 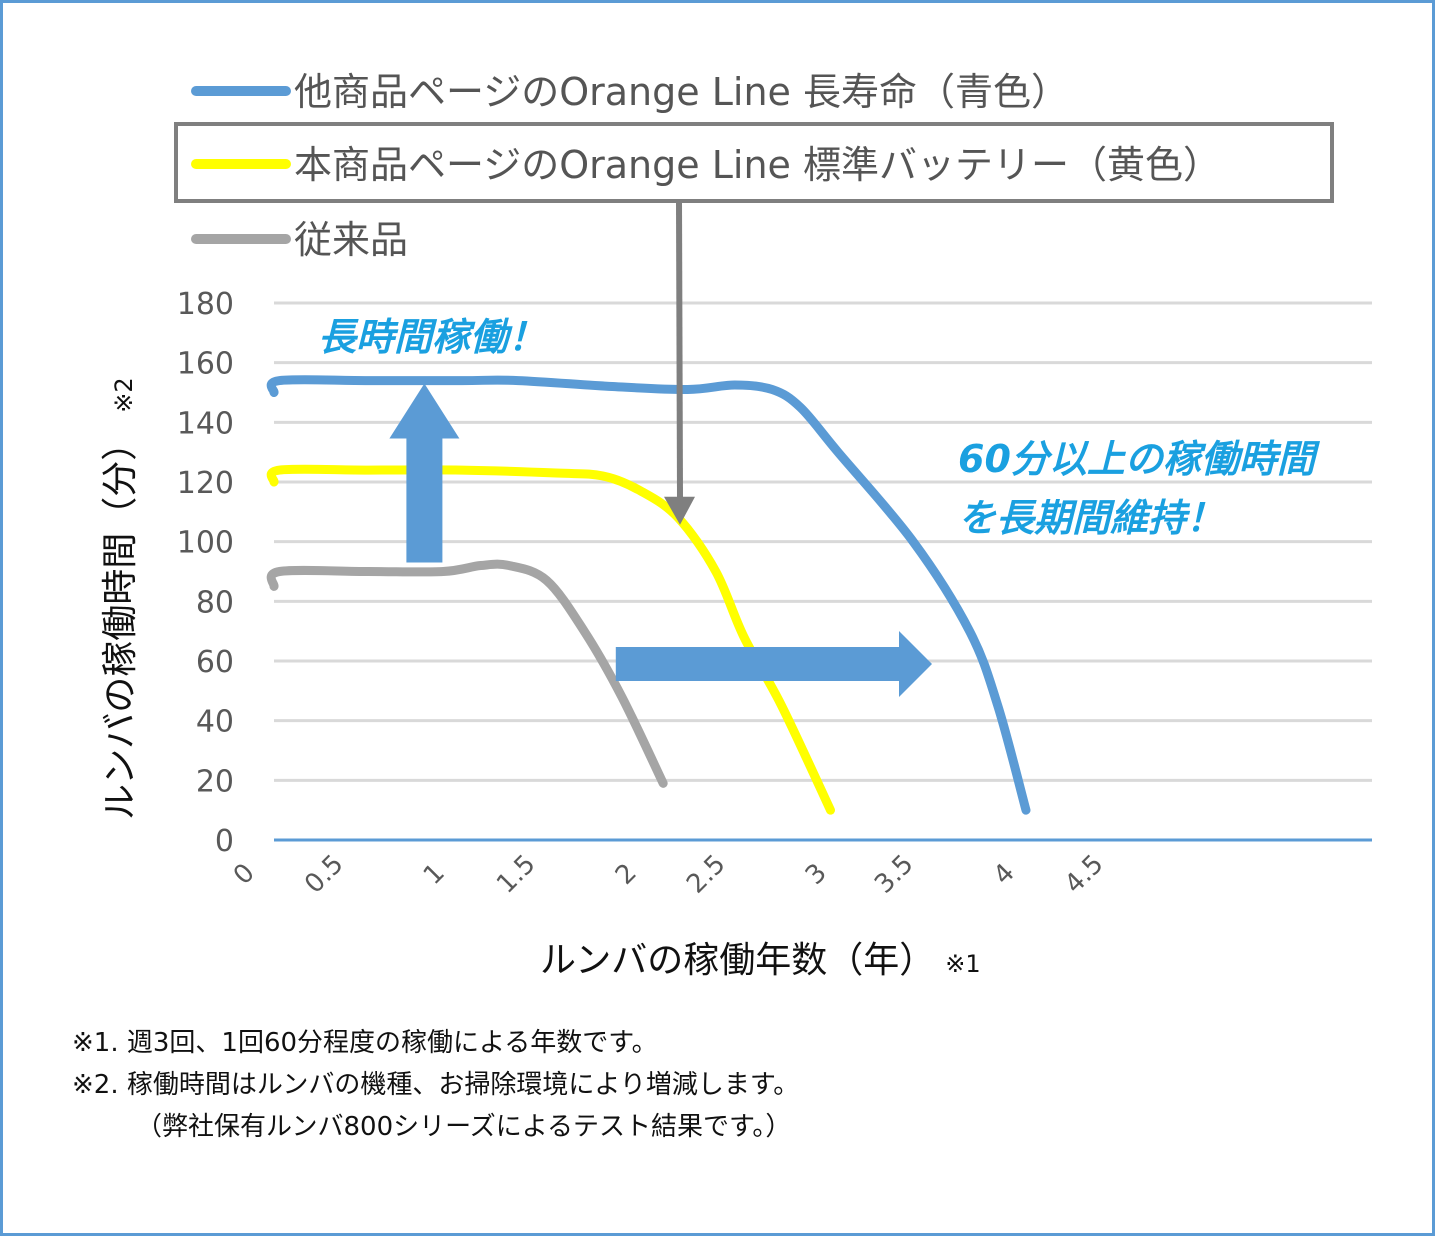 I want to click on legend-label-blue: 他商品ページのOrange Line 長寿命（青色）, so click(x=681, y=92).